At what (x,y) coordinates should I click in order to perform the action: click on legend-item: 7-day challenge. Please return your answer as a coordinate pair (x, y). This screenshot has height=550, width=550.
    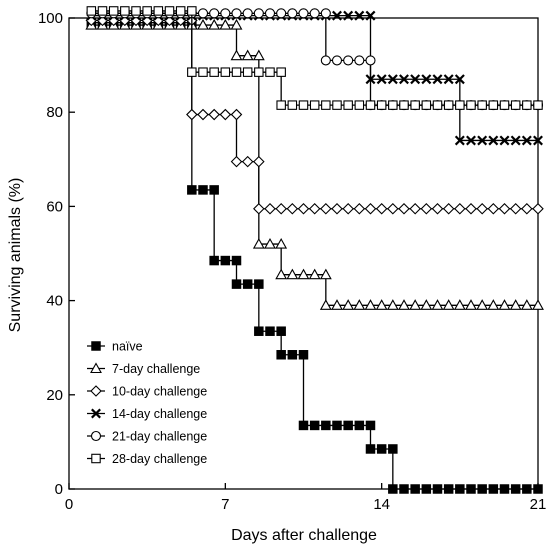
    Looking at the image, I should click on (143, 369).